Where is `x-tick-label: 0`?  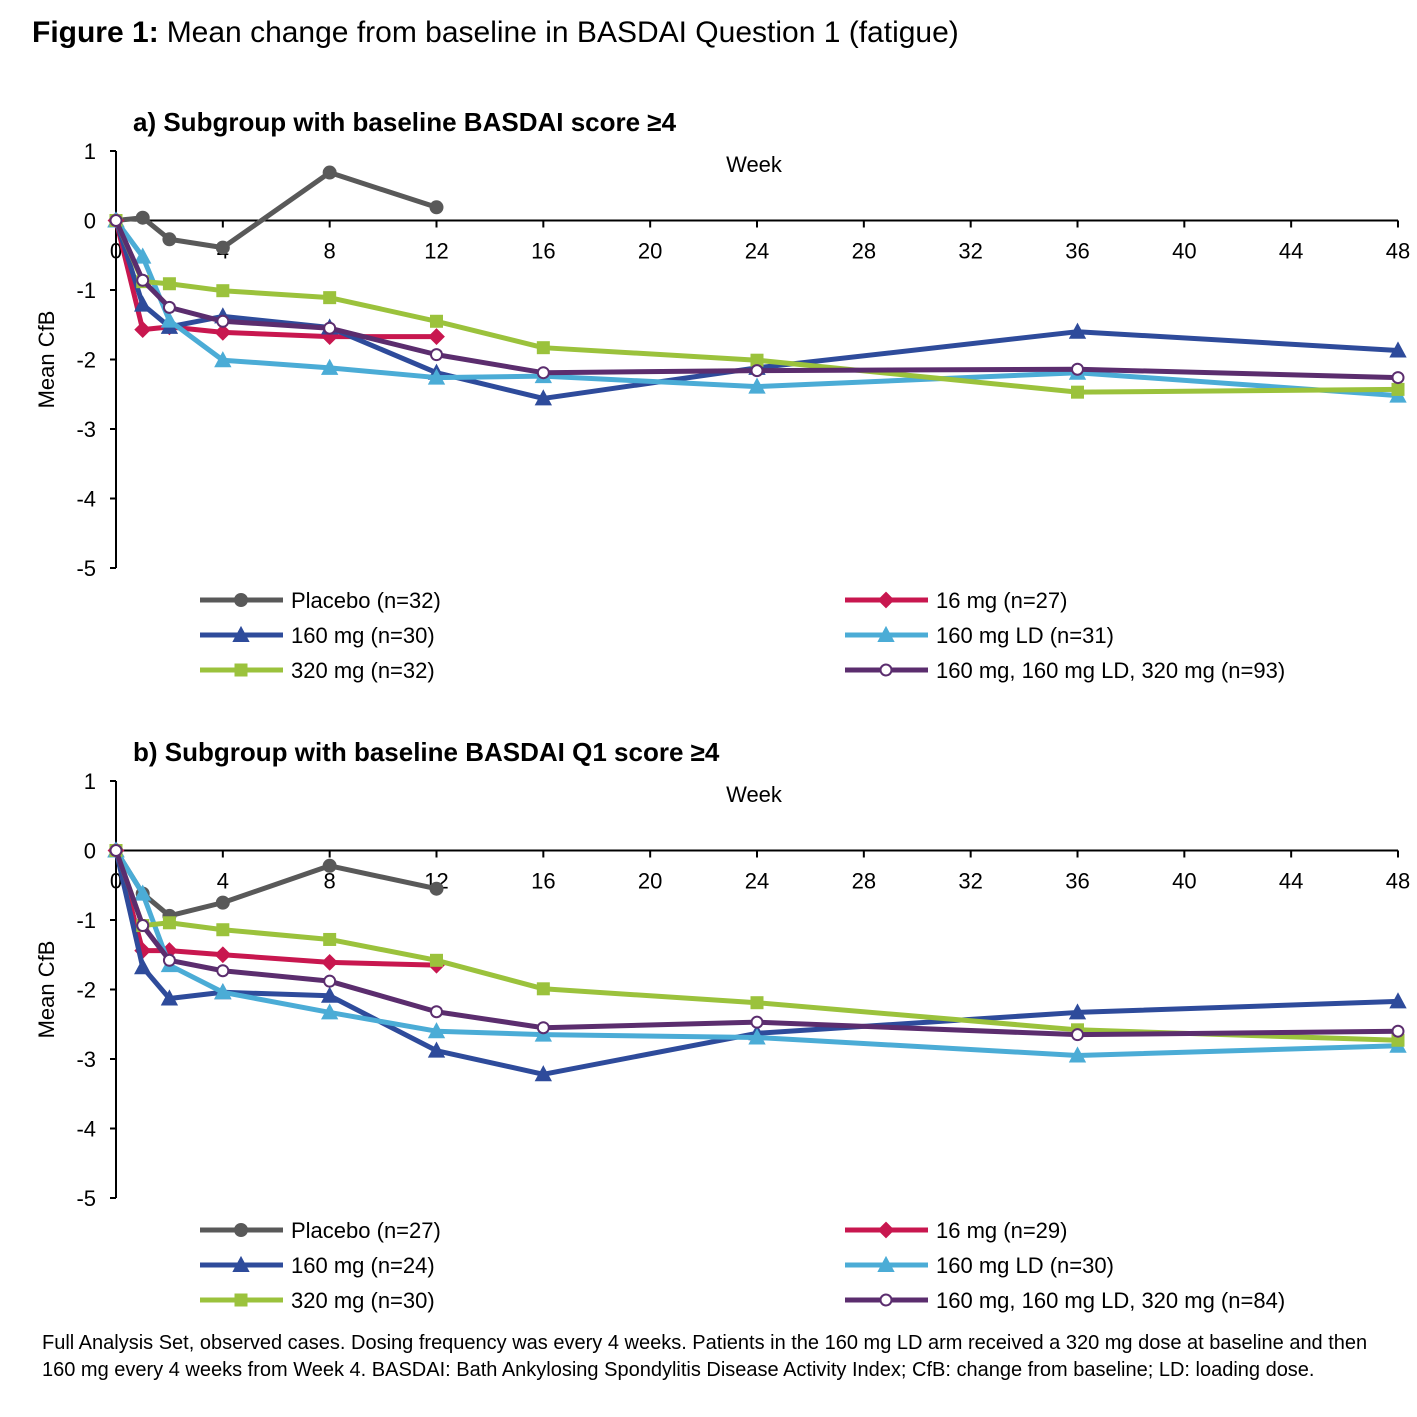
x-tick-label: 0 is located at coordinates (116, 251).